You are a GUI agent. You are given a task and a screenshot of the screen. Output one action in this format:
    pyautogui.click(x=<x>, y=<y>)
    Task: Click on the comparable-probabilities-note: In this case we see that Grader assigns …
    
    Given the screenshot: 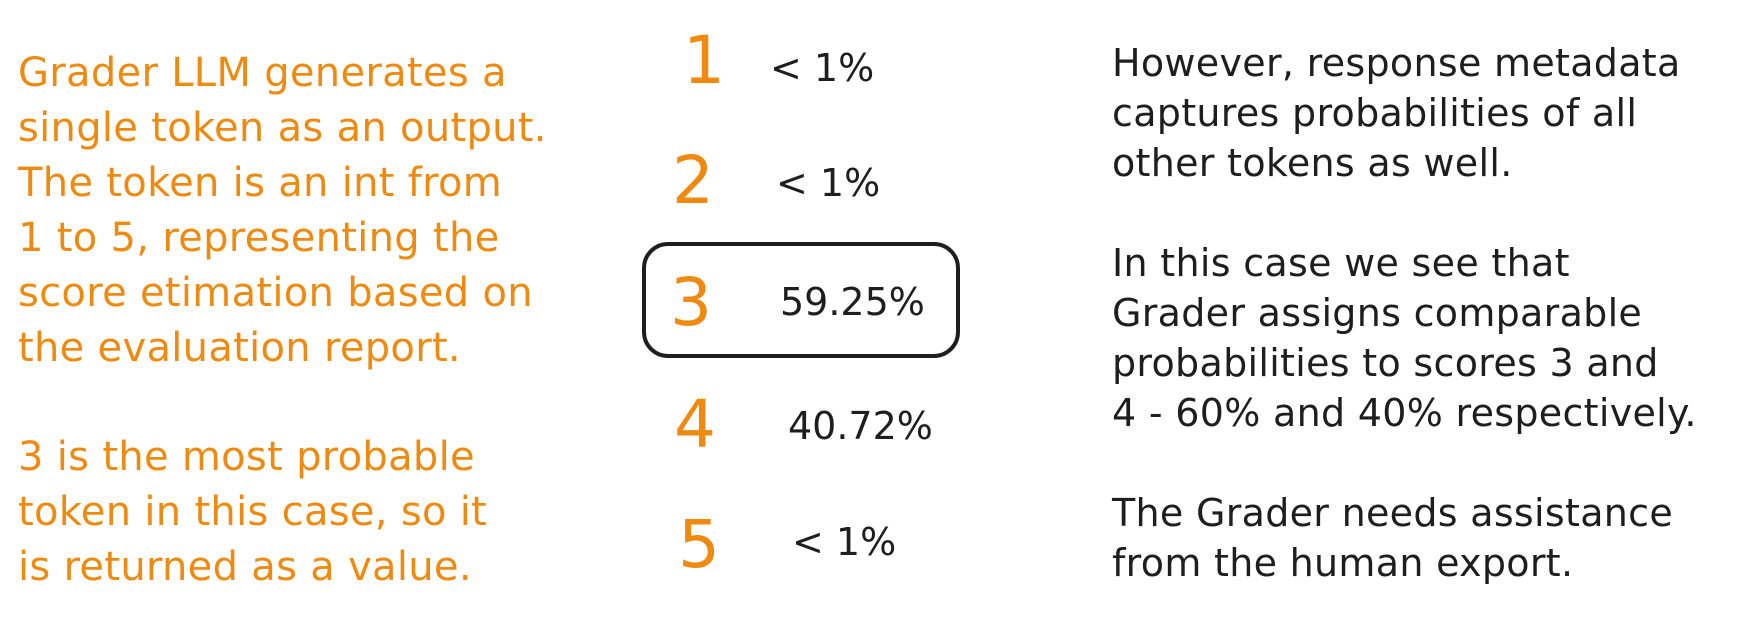 What is the action you would take?
    pyautogui.click(x=1404, y=338)
    